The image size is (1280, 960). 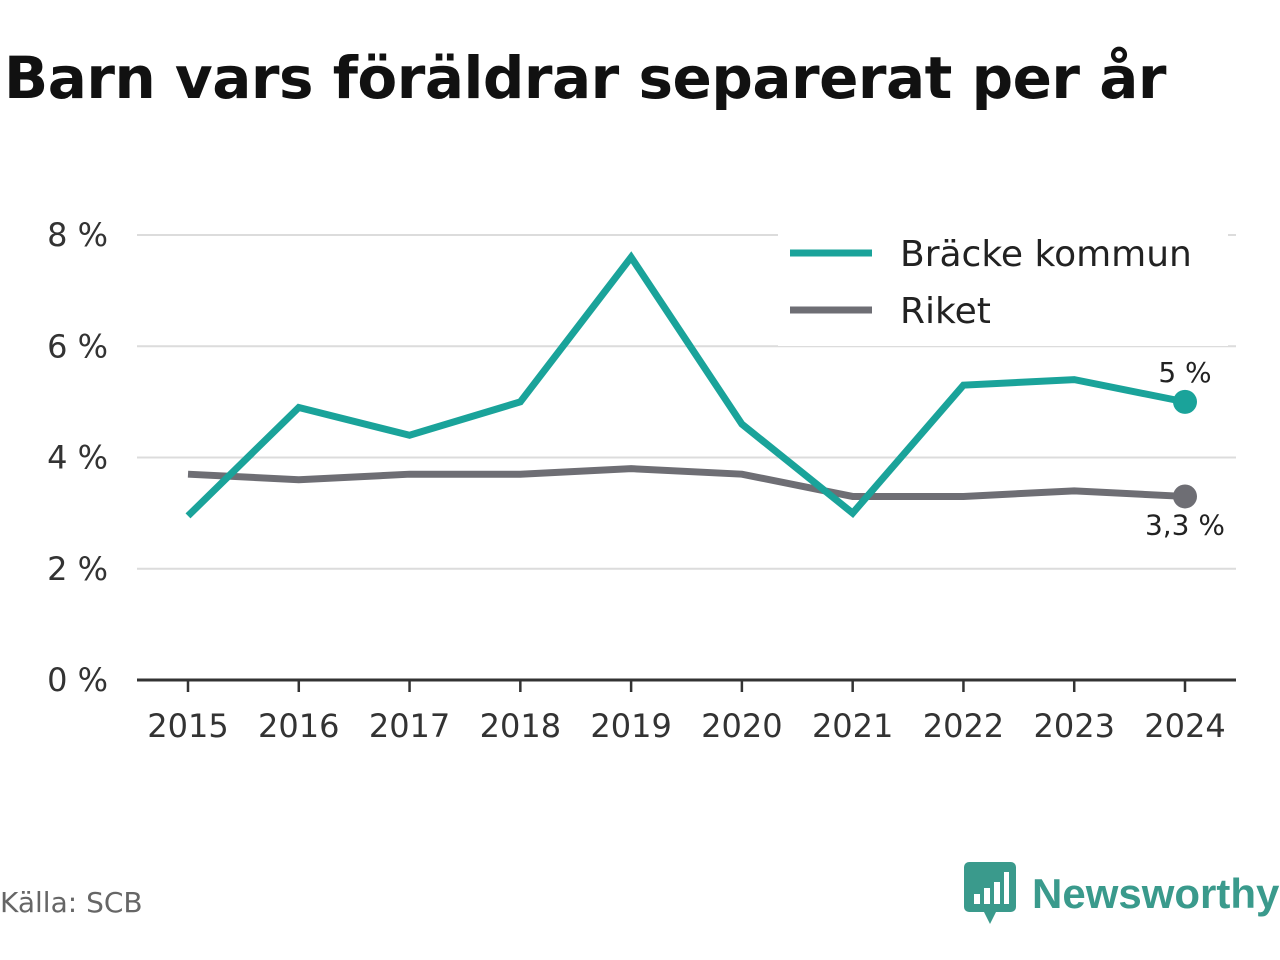 I want to click on x-axis-ticks: 2015 2016 2017 2018 2019 2020 2021 2022 2023 2024, so click(x=686, y=712).